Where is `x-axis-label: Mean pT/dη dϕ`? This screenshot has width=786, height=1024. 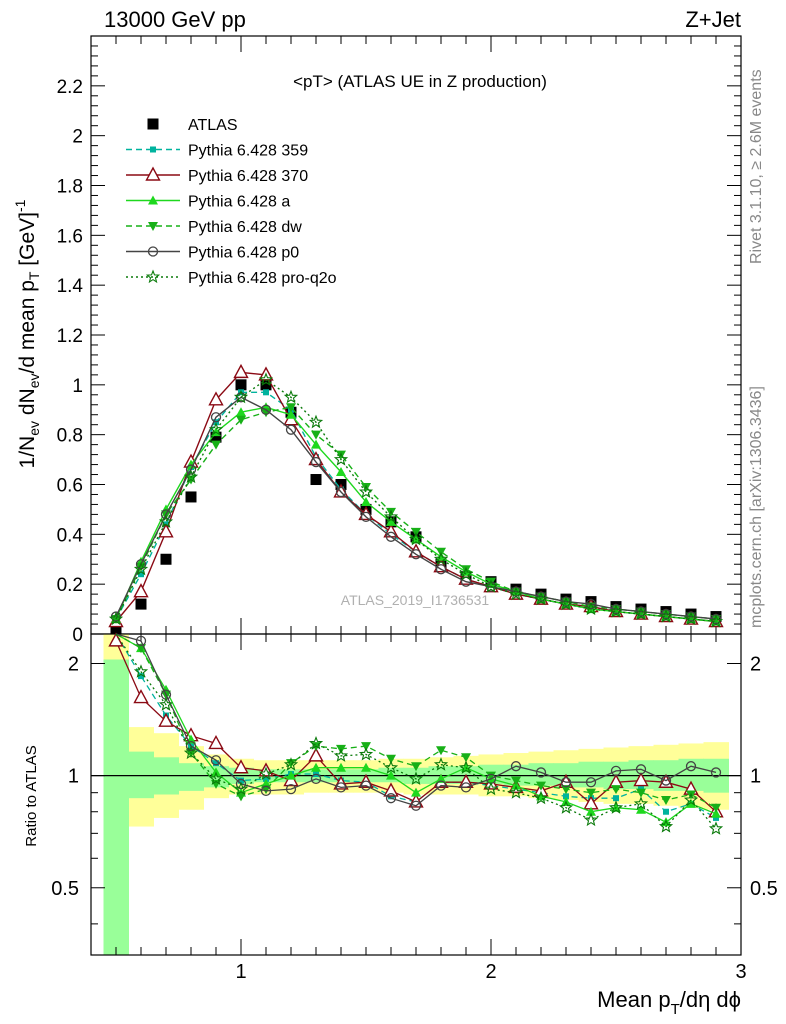 x-axis-label: Mean pT/dη dϕ is located at coordinates (669, 1002).